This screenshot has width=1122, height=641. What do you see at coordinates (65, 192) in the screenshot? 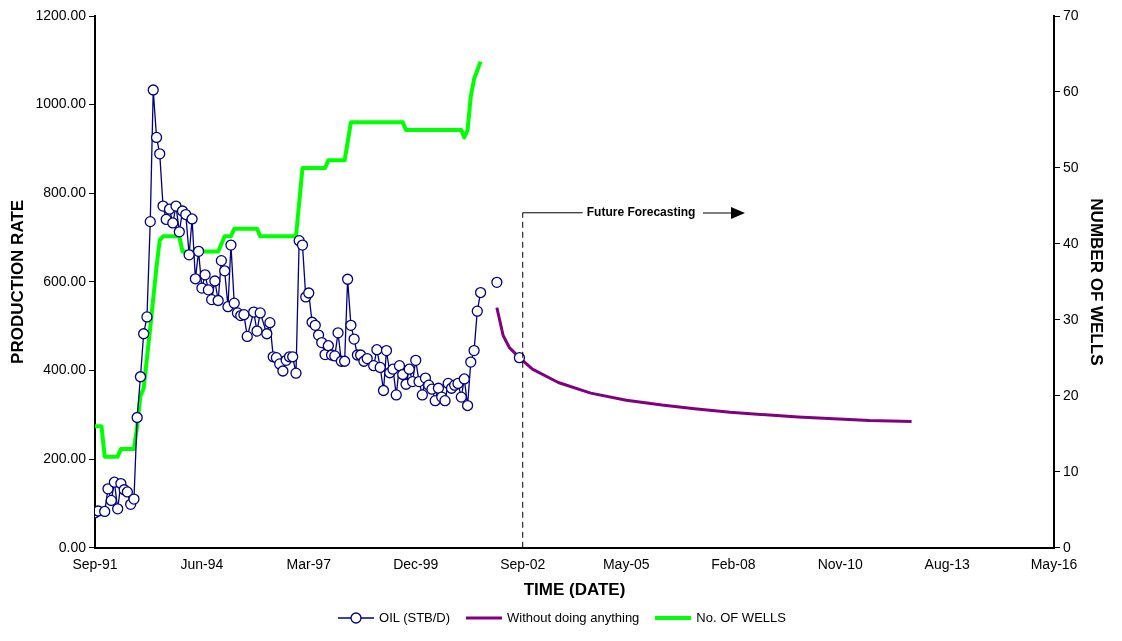
I see `y-tick-label: 800.00` at bounding box center [65, 192].